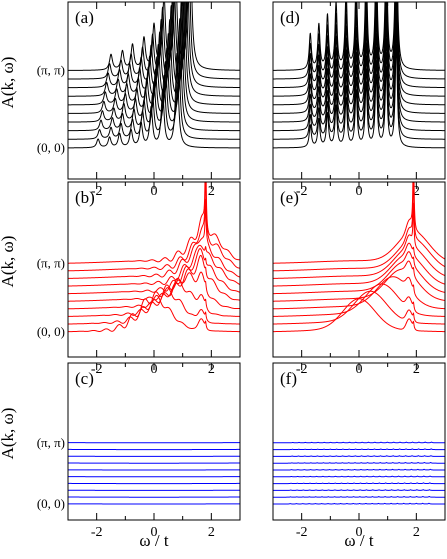  Describe the element at coordinates (289, 197) in the screenshot. I see `panel-label: (e)` at that location.